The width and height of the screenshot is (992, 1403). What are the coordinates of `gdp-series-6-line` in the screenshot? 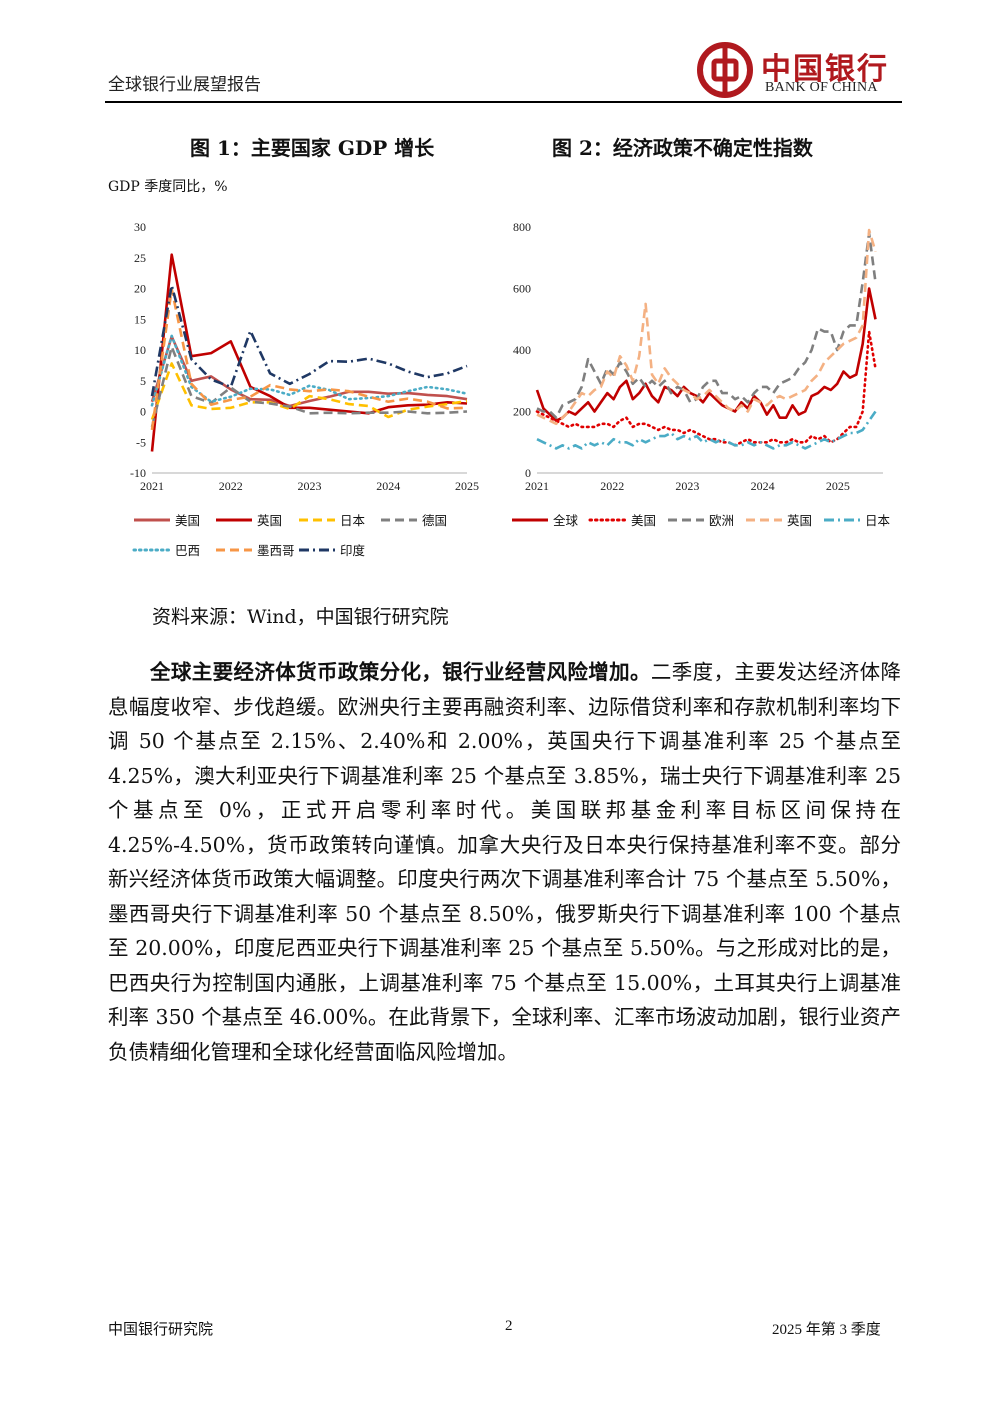 It's located at (309, 340).